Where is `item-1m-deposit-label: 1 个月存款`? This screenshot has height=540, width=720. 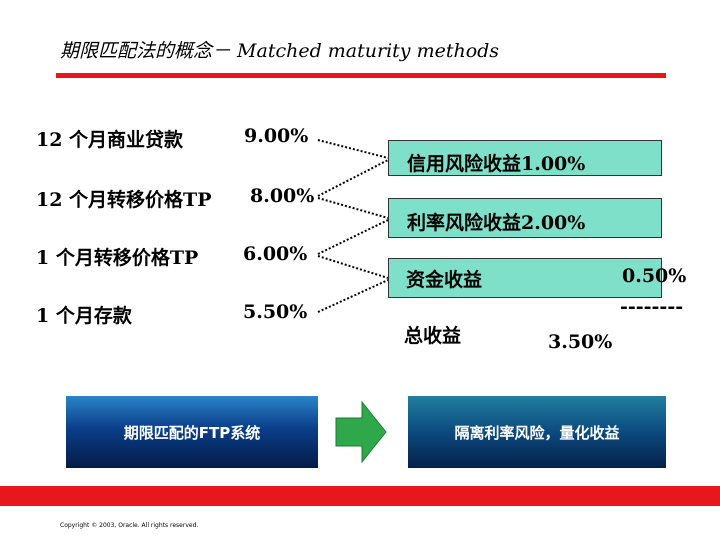
item-1m-deposit-label: 1 个月存款 is located at coordinates (84, 316).